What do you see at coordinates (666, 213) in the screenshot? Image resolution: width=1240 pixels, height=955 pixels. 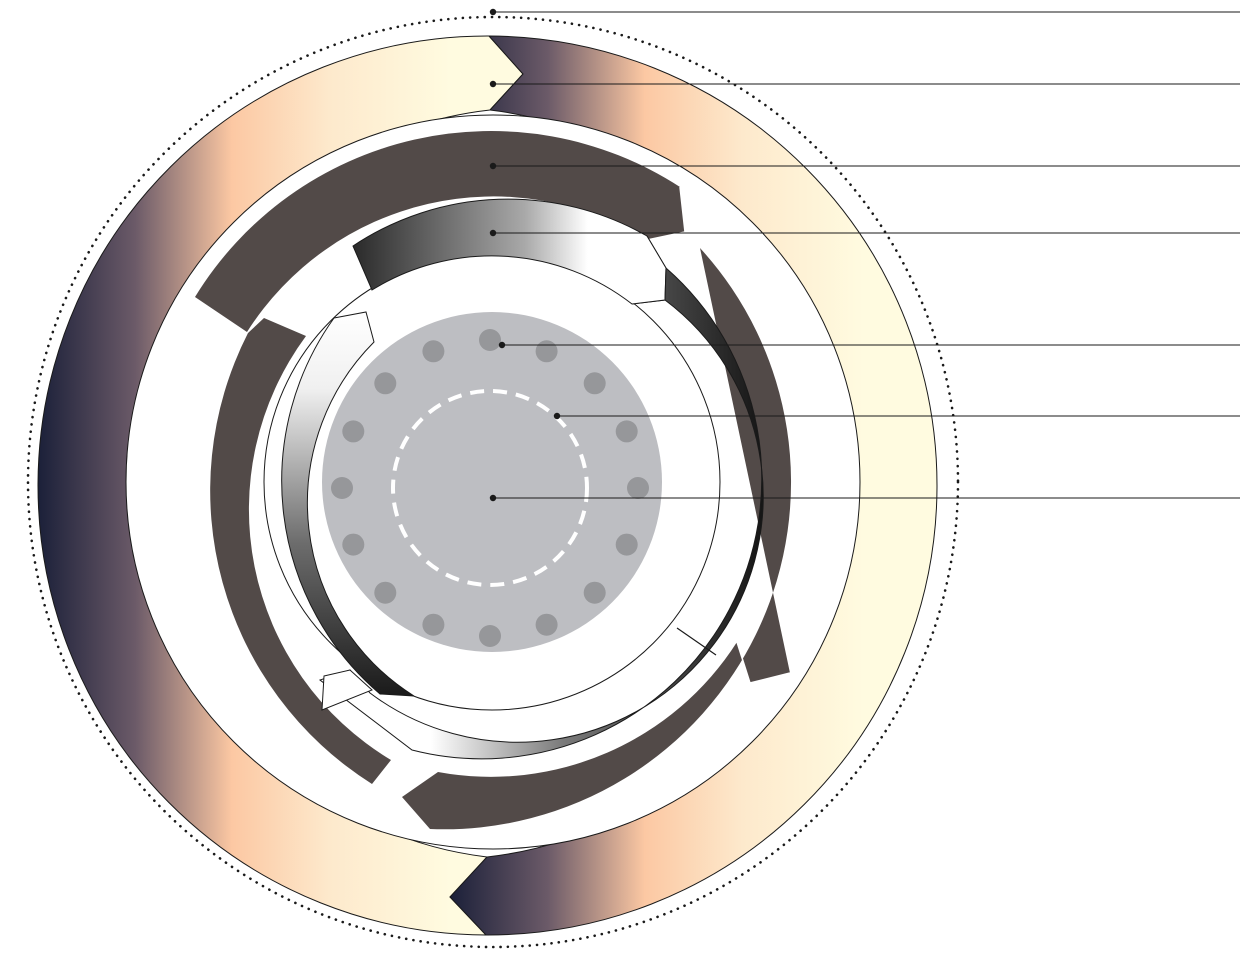 I see `dark-ring-segment-top-tail` at bounding box center [666, 213].